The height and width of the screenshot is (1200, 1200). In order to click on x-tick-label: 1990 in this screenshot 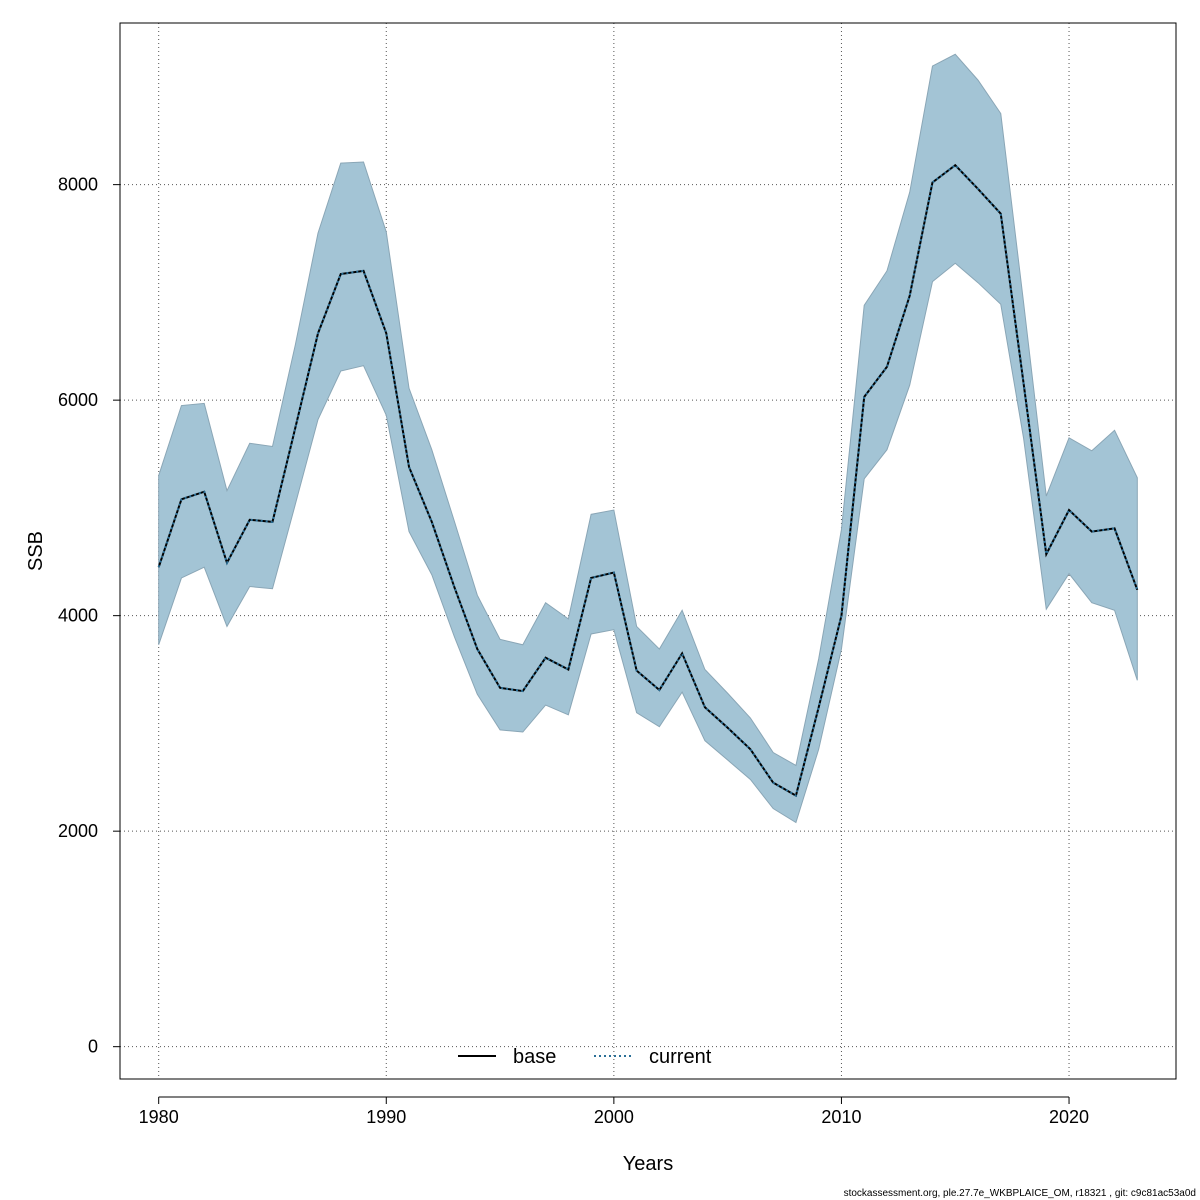, I will do `click(386, 1117)`.